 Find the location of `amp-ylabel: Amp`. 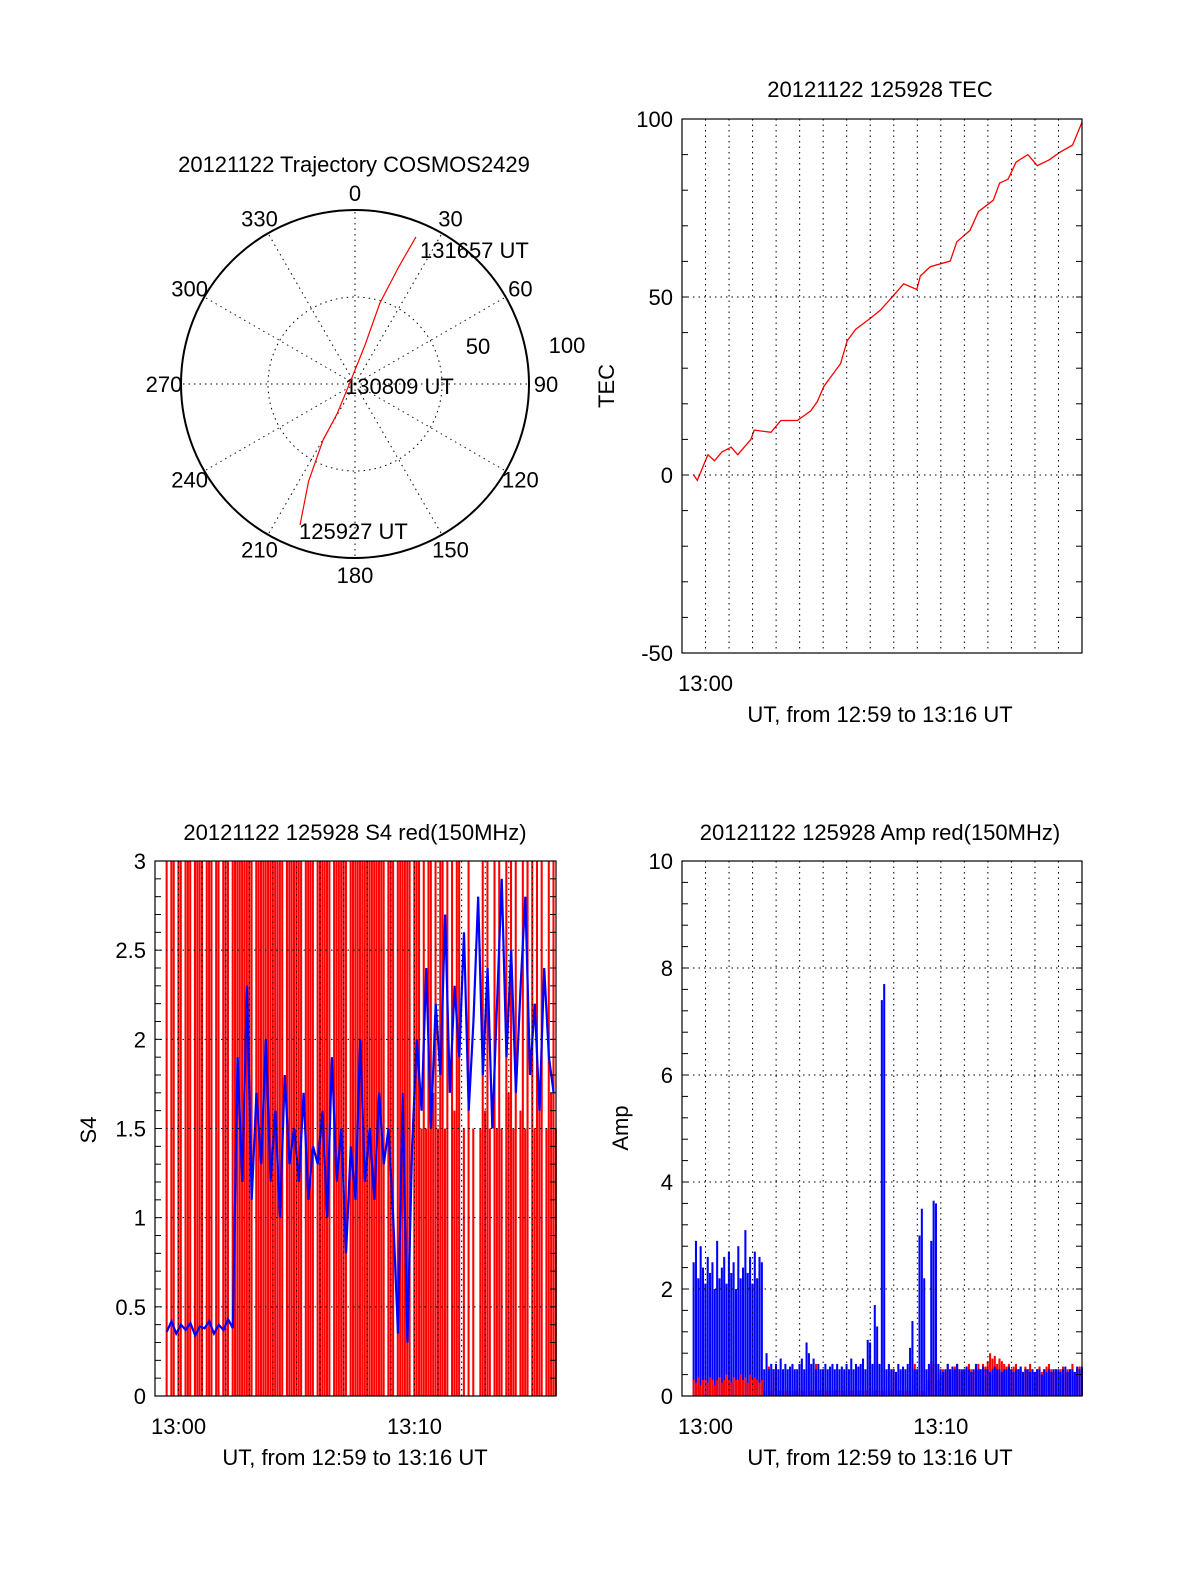

amp-ylabel: Amp is located at coordinates (620, 1127).